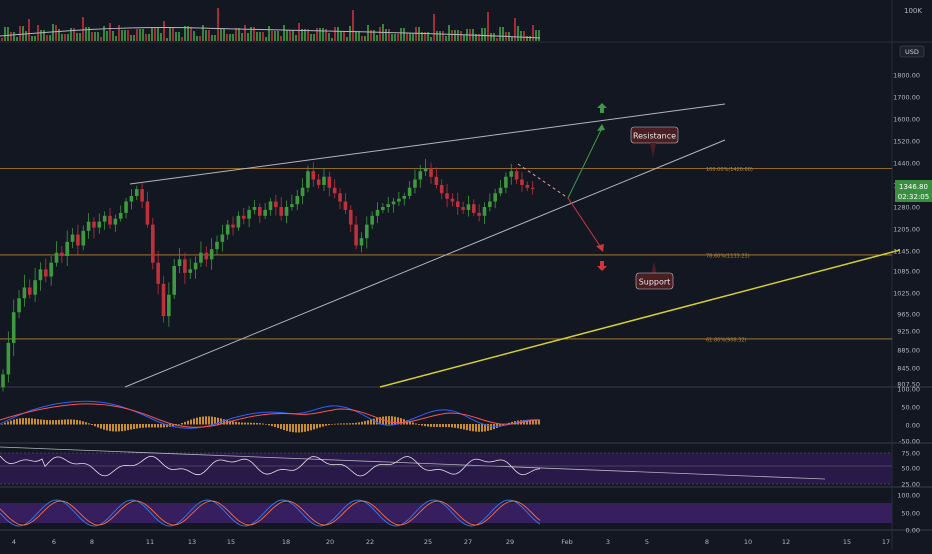 This screenshot has width=932, height=554. What do you see at coordinates (654, 142) in the screenshot?
I see `resistance-callout: Resistance` at bounding box center [654, 142].